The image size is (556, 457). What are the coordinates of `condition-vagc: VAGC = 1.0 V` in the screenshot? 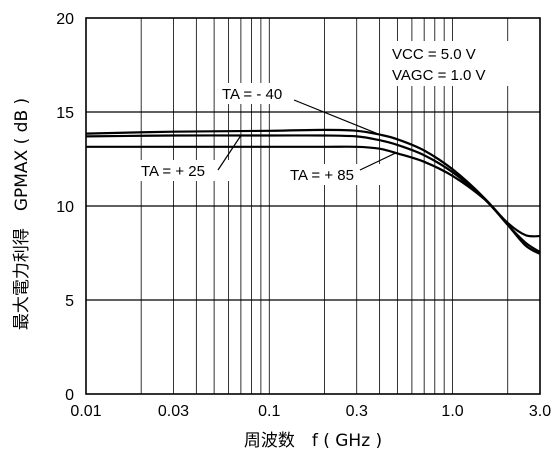 It's located at (439, 75).